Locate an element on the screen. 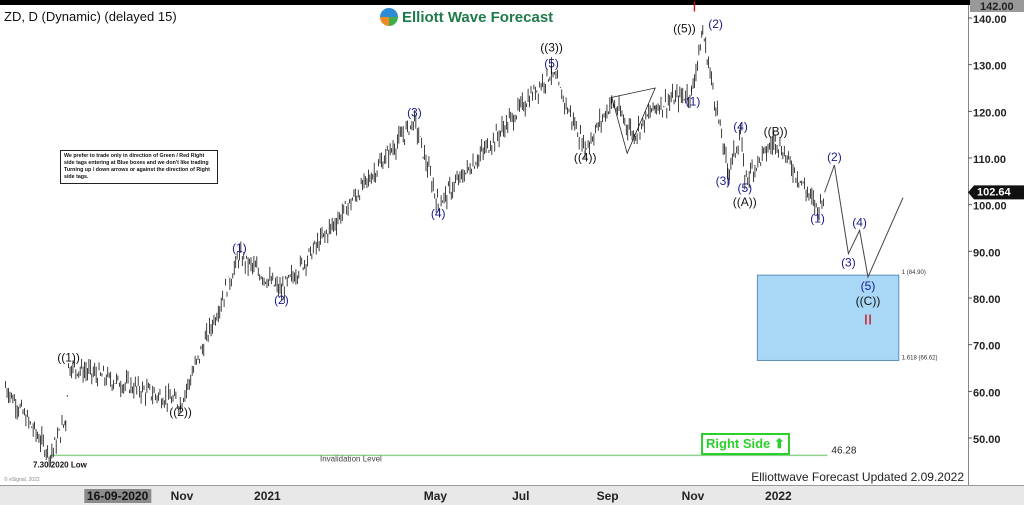  logo-icon is located at coordinates (389, 17).